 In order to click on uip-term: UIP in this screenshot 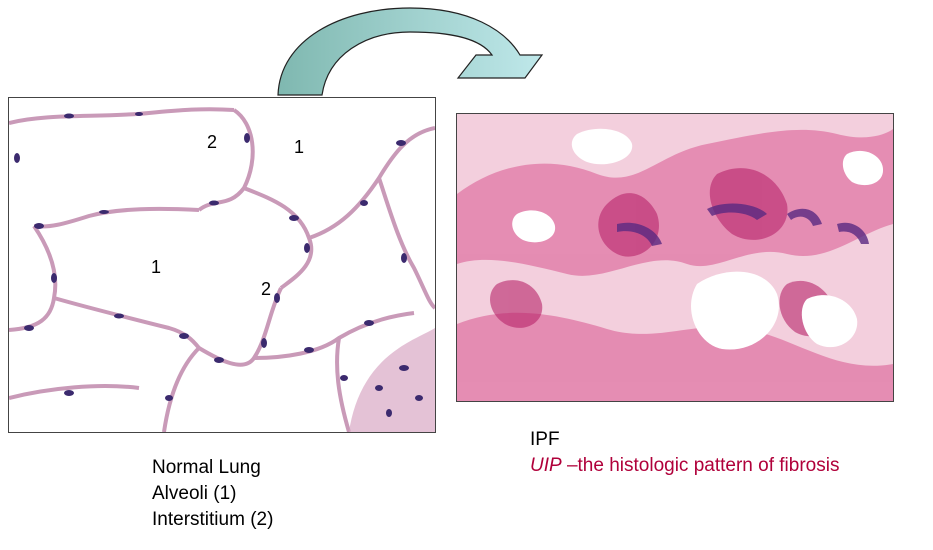, I will do `click(546, 465)`.